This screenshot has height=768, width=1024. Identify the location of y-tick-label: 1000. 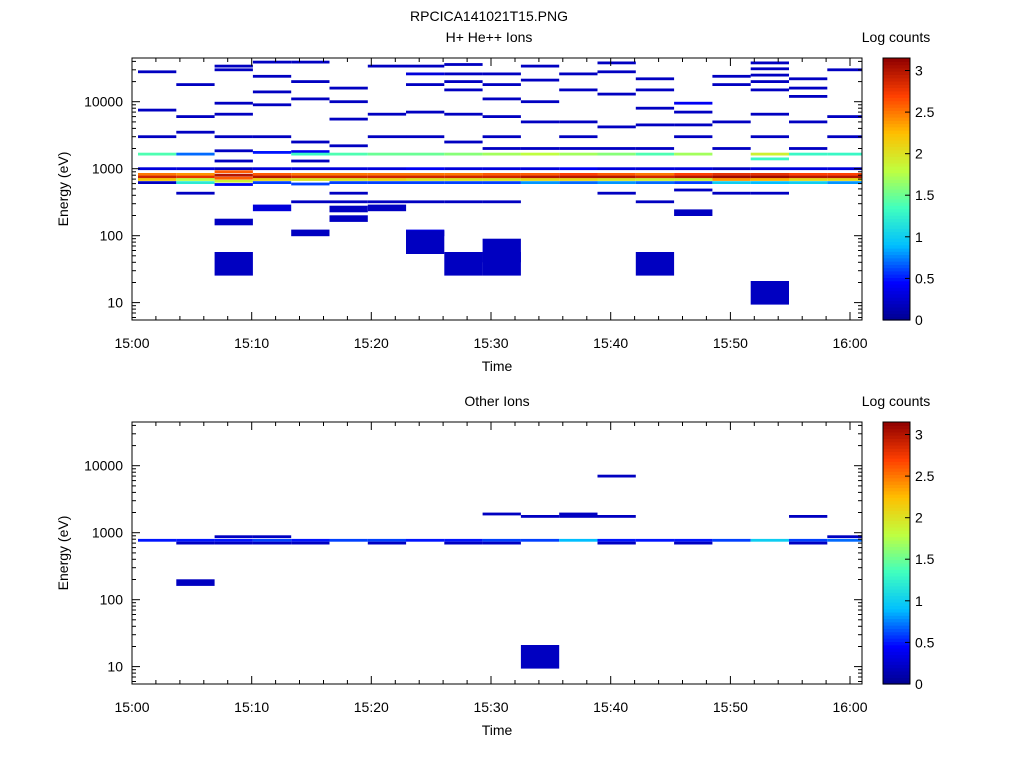
(107, 169).